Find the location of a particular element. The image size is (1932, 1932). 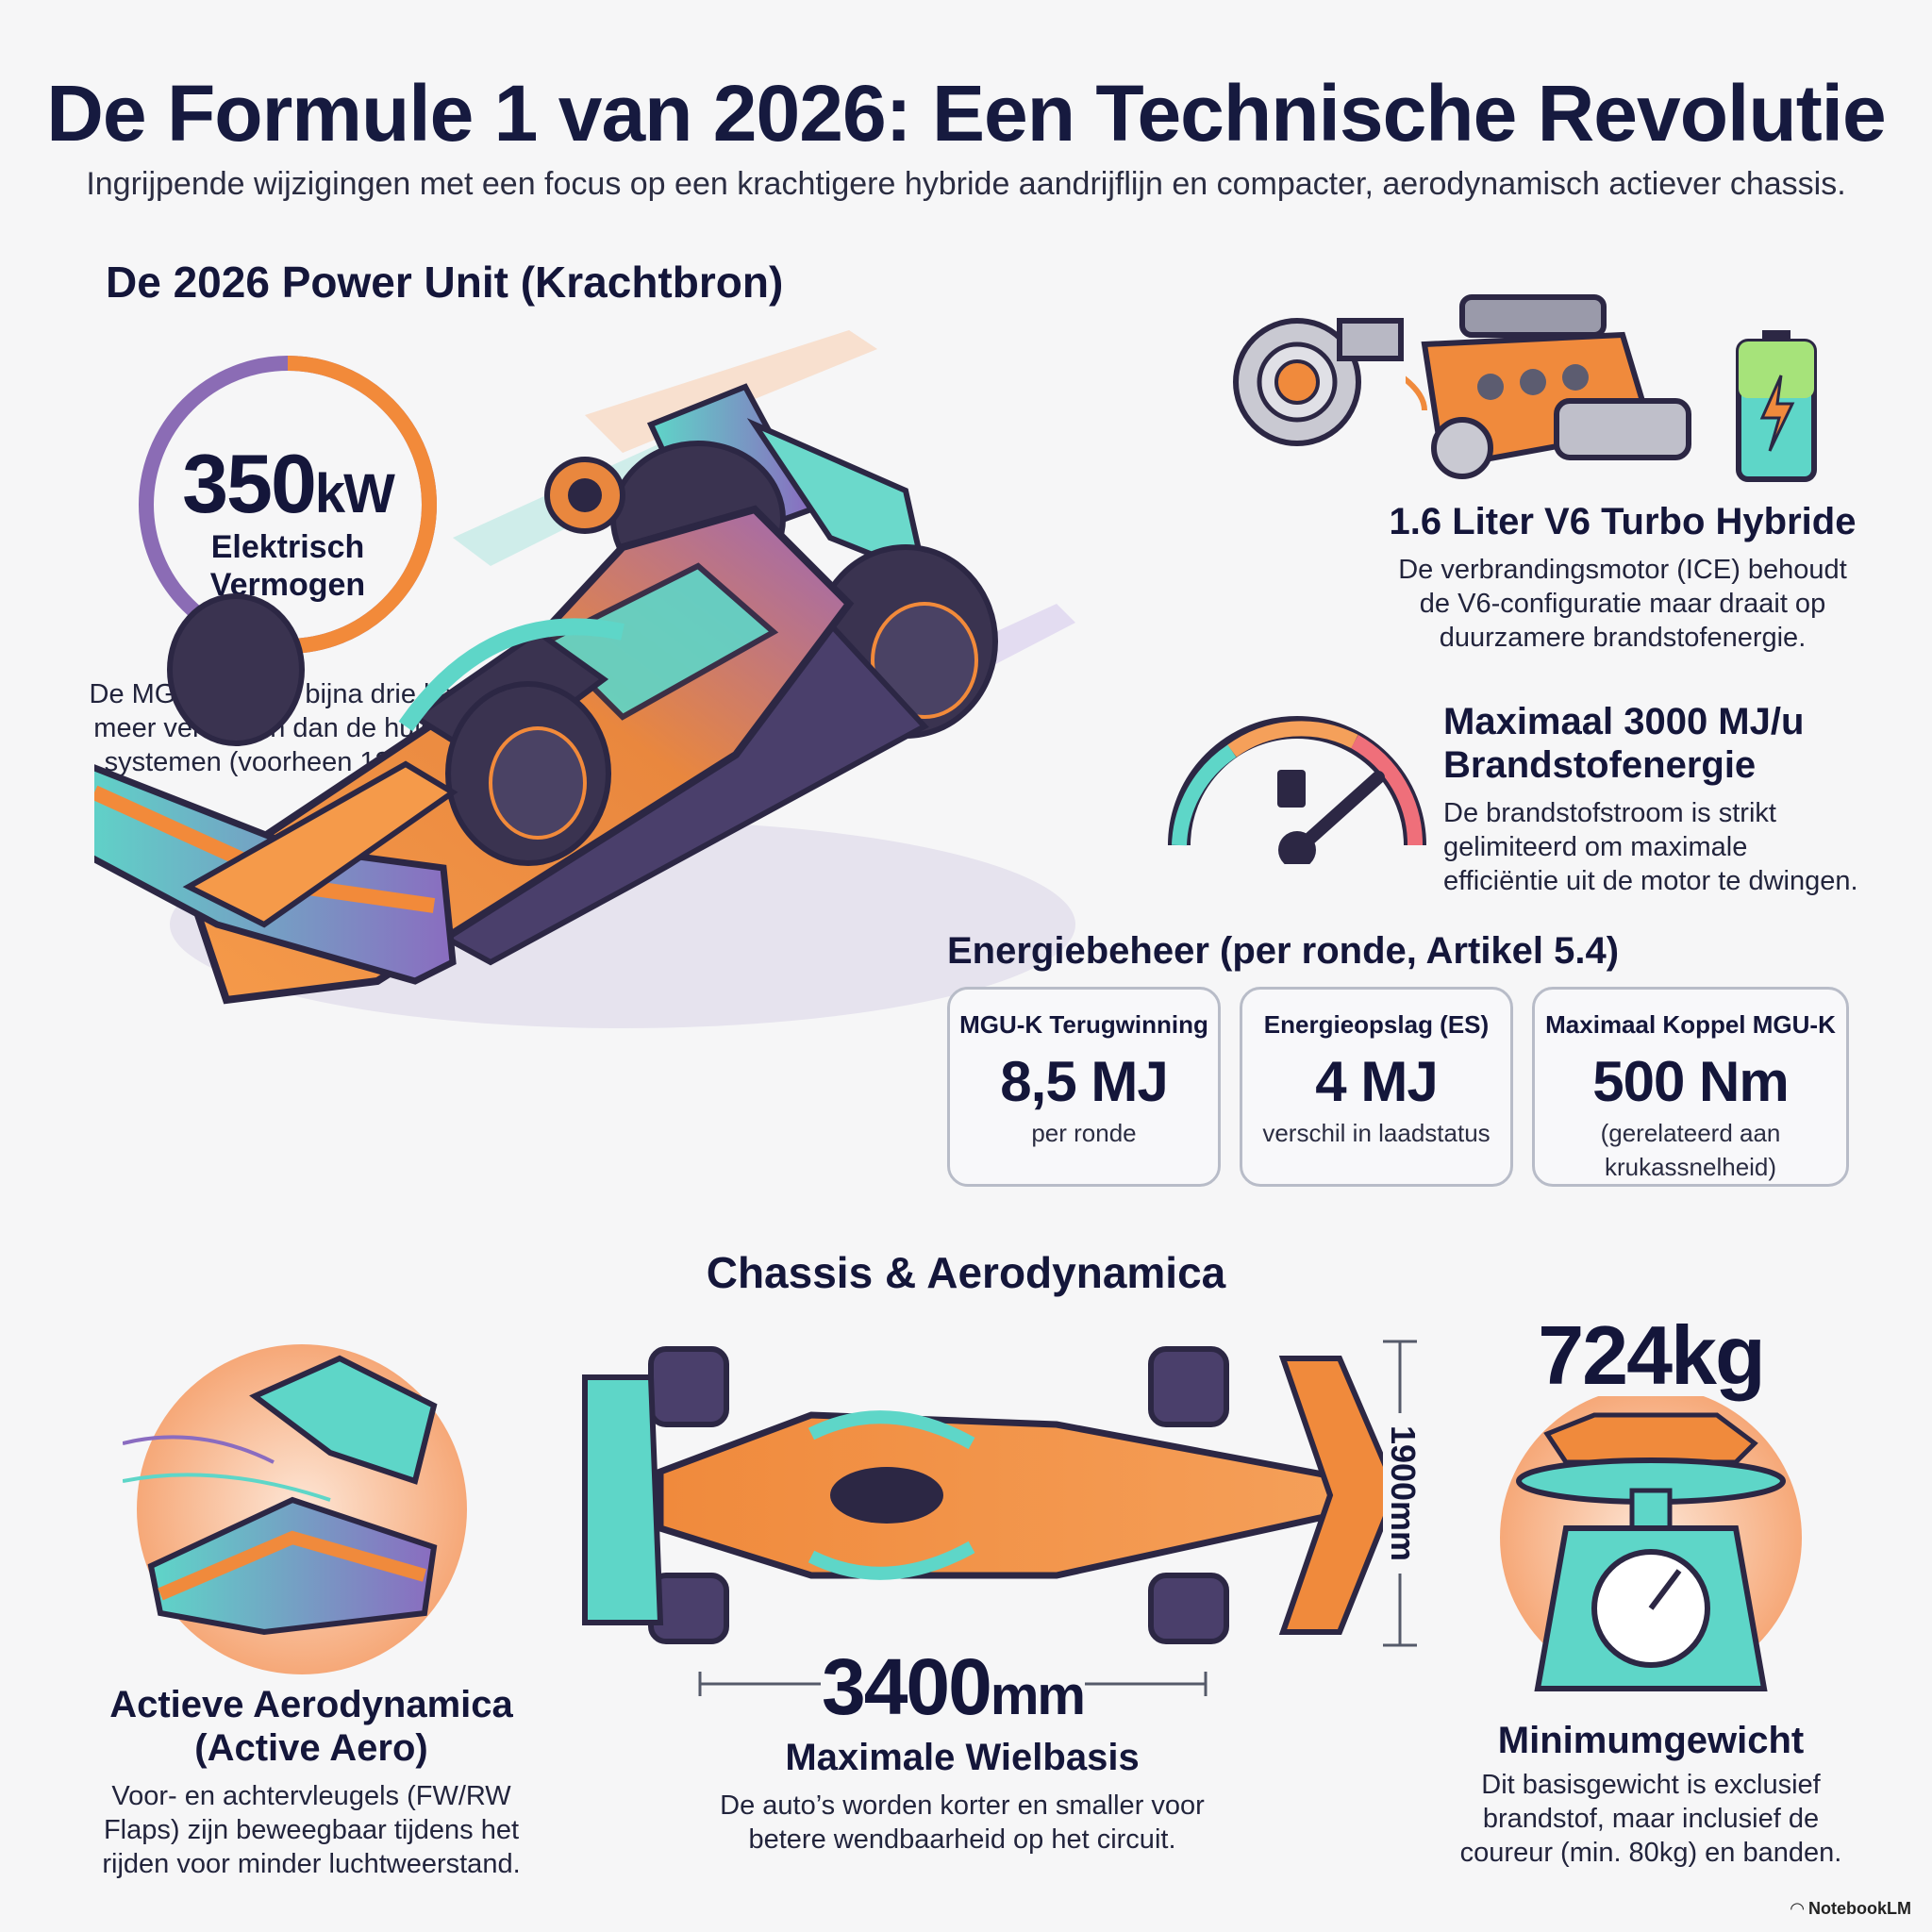

wheelbase-dimension-line is located at coordinates (953, 1684).